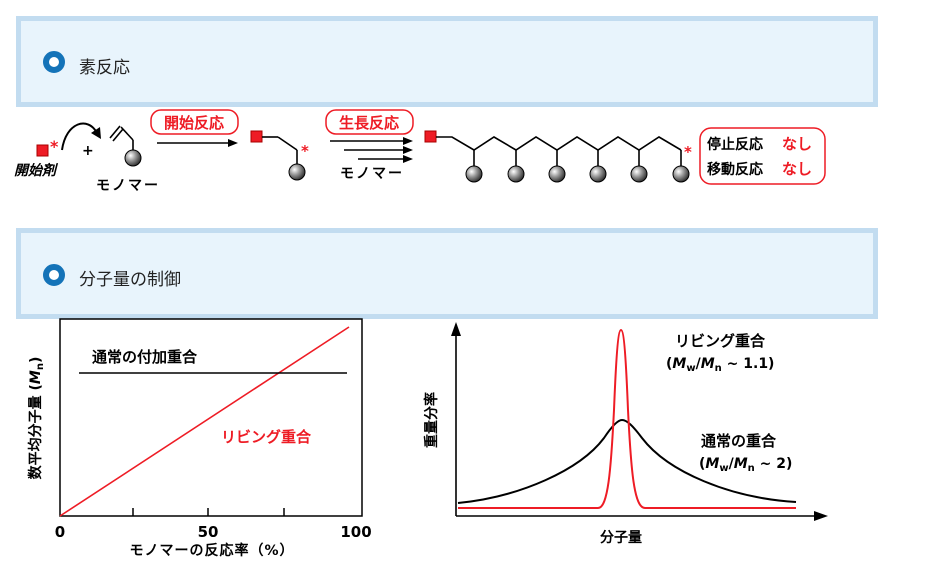  What do you see at coordinates (36, 170) in the screenshot?
I see `initiator-label: 開始剤` at bounding box center [36, 170].